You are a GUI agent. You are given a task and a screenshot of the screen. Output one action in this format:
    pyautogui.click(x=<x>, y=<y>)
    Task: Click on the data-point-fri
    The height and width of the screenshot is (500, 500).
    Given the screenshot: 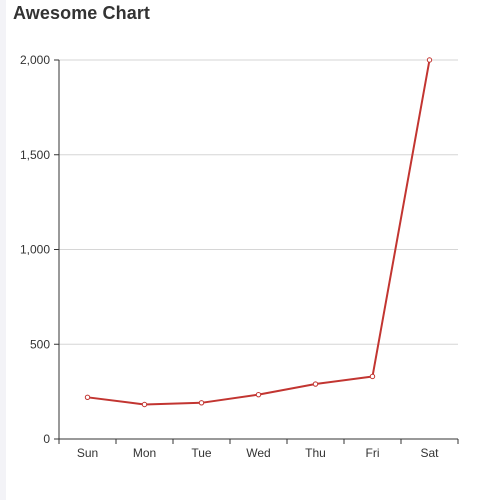 What is the action you would take?
    pyautogui.click(x=372, y=376)
    